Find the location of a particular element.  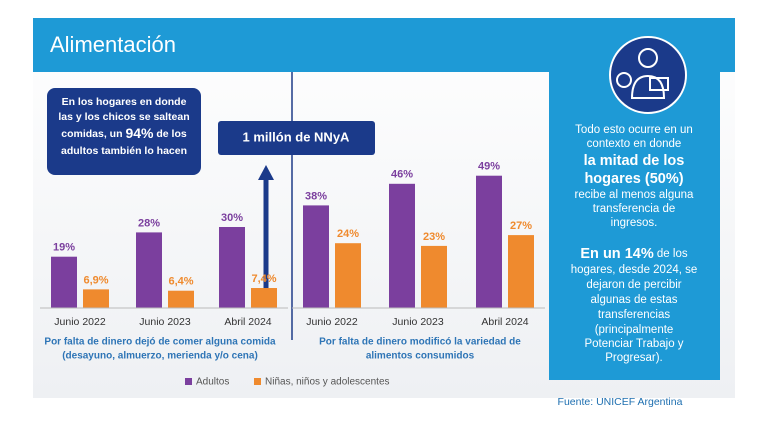

panel-line: transferencias is located at coordinates (634, 315).